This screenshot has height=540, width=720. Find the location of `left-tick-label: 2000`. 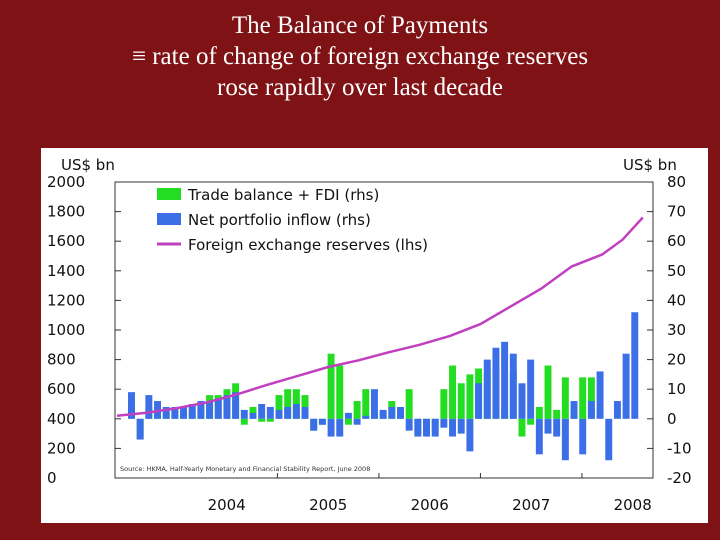

left-tick-label: 2000 is located at coordinates (66, 182).